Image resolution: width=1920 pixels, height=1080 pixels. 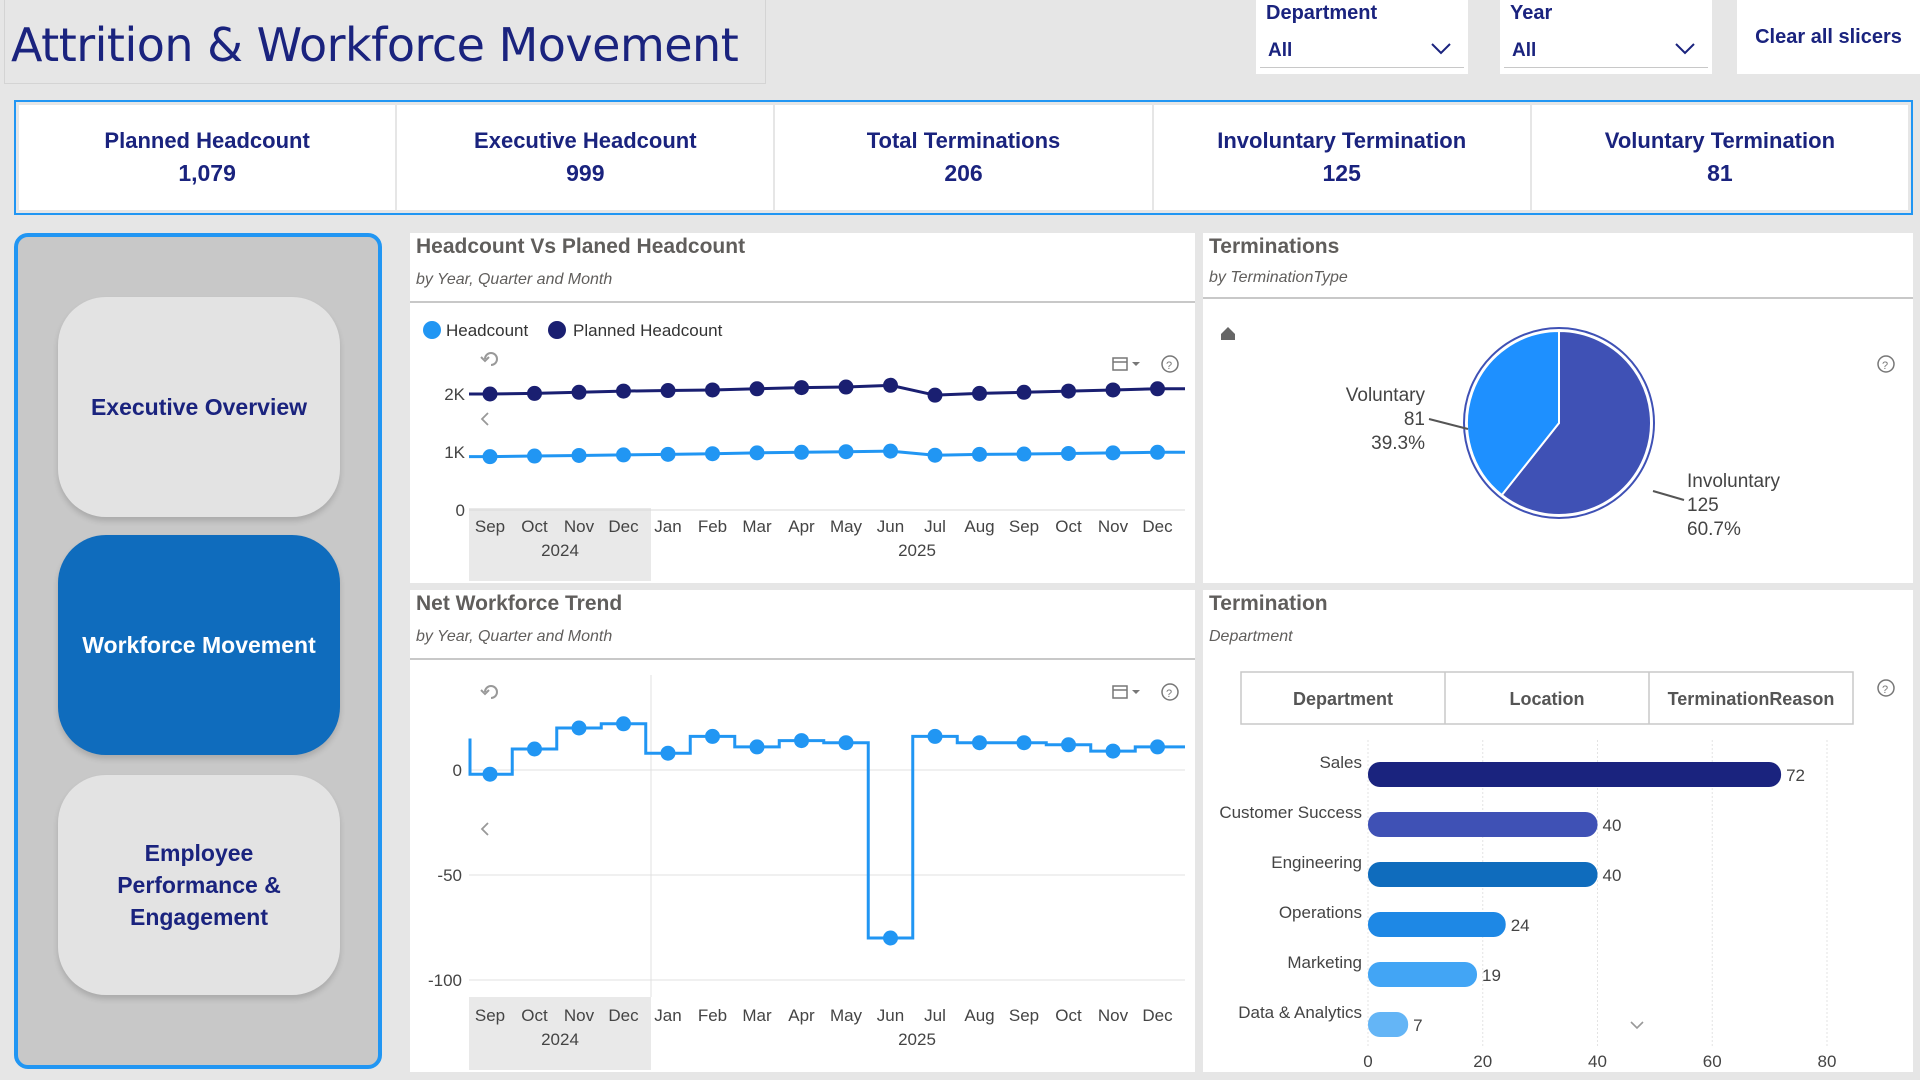 I want to click on clear-slicers-button: Clear all slicers, so click(x=1828, y=37).